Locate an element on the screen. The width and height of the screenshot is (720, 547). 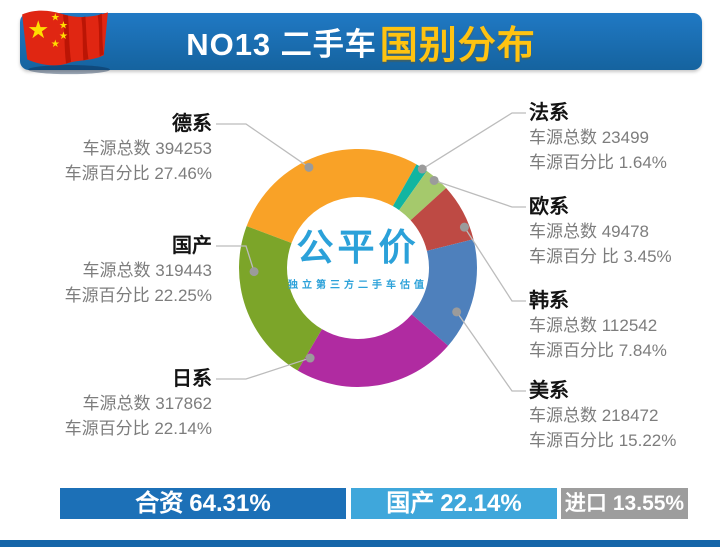
callout-count: 车源总数 112542 is located at coordinates (593, 325).